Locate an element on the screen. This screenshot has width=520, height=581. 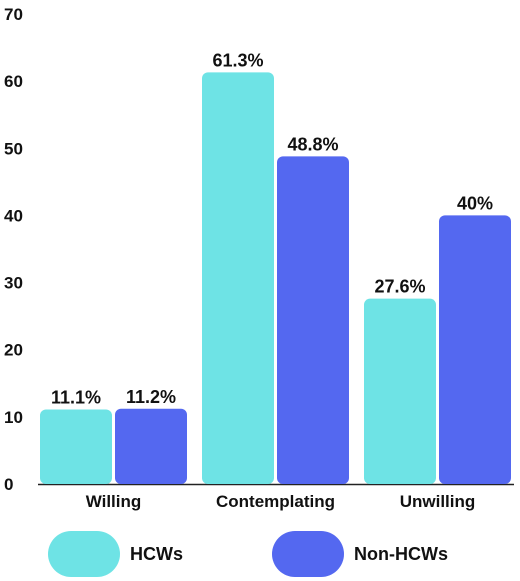
legend-item-non-hcws: Non-HCWs is located at coordinates (360, 554).